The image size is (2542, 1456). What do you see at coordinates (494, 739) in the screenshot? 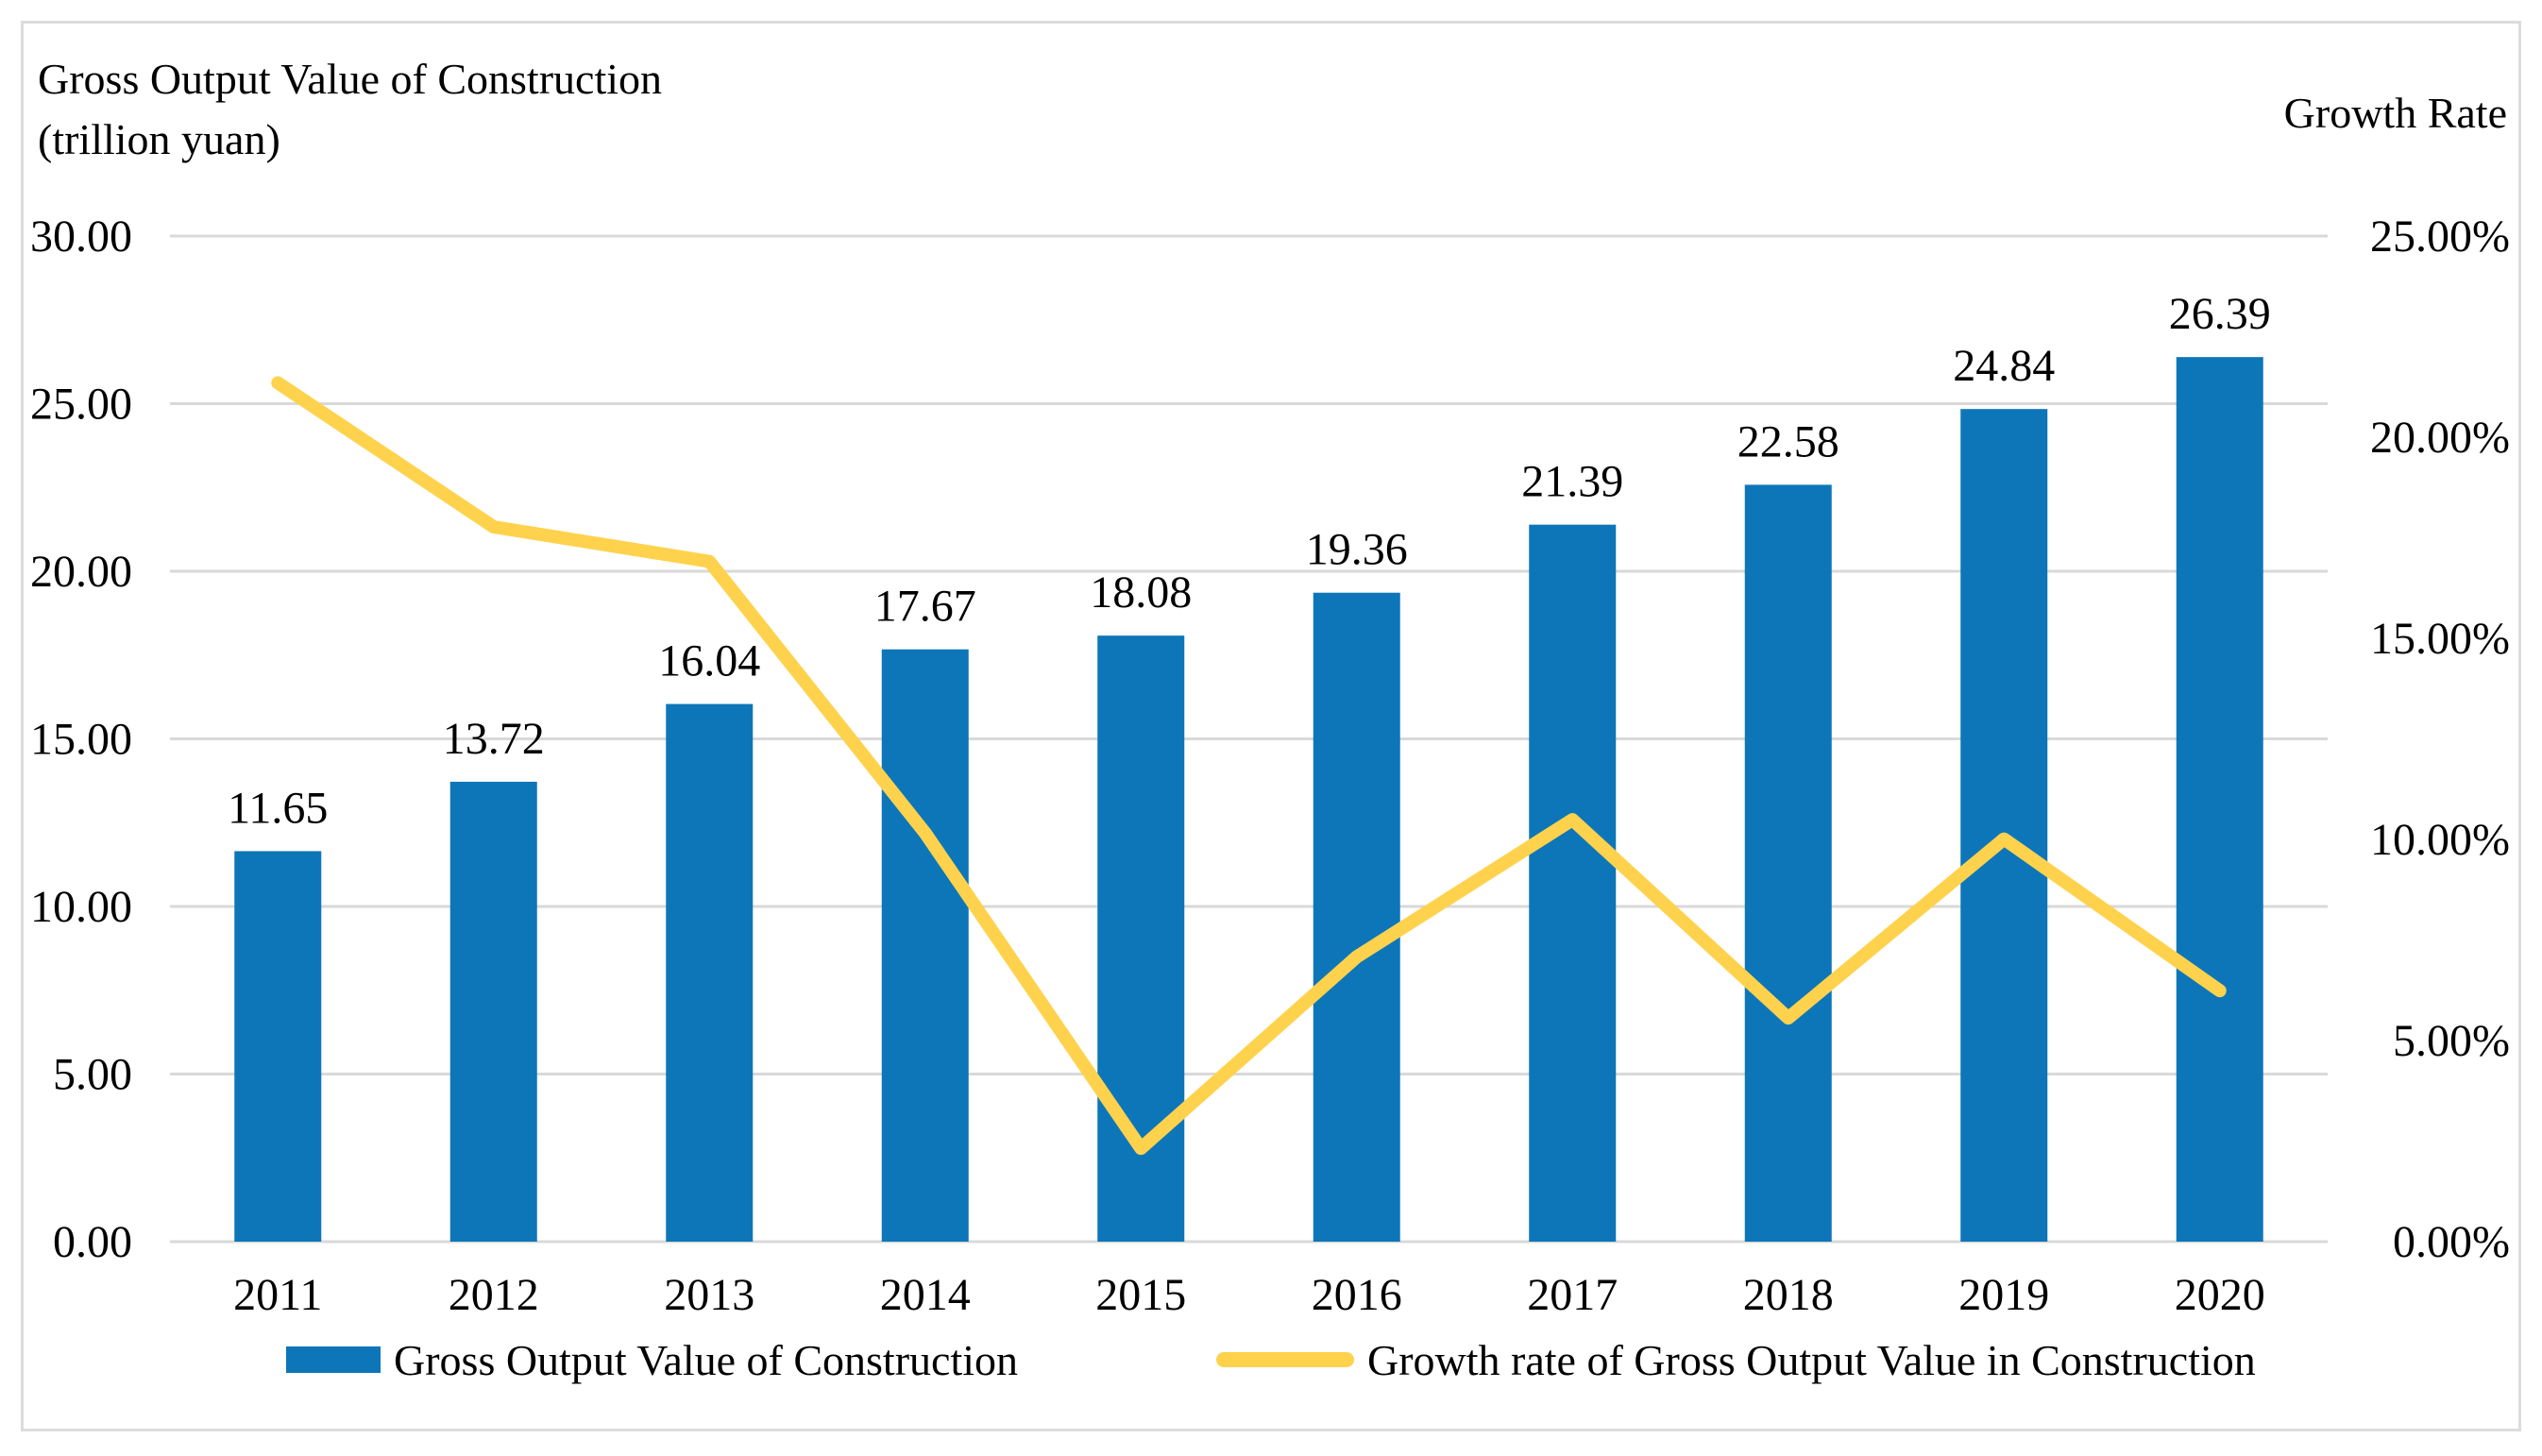
I see `bar-value-label-2012: 13.72` at bounding box center [494, 739].